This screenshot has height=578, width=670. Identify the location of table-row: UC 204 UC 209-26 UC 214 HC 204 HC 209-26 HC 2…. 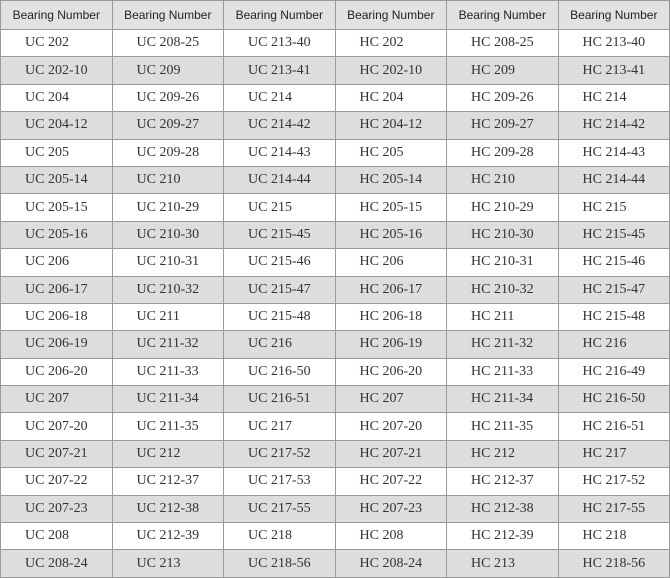
(335, 98).